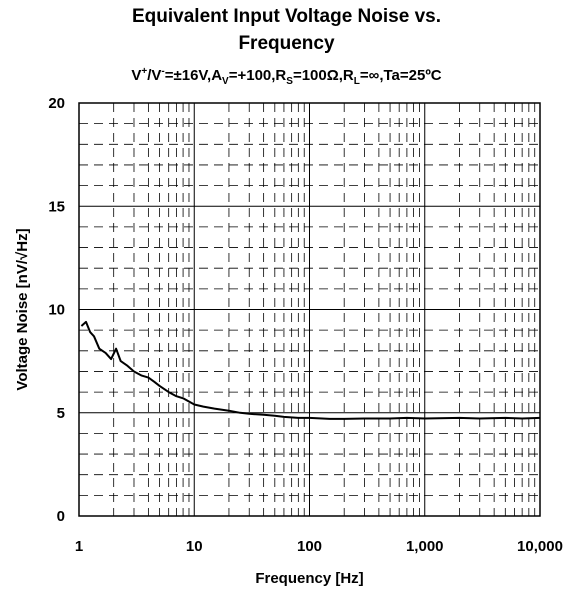 The height and width of the screenshot is (591, 573). What do you see at coordinates (286, 16) in the screenshot?
I see `chart-title-line-1: Equivalent Input Voltage Noise vs.` at bounding box center [286, 16].